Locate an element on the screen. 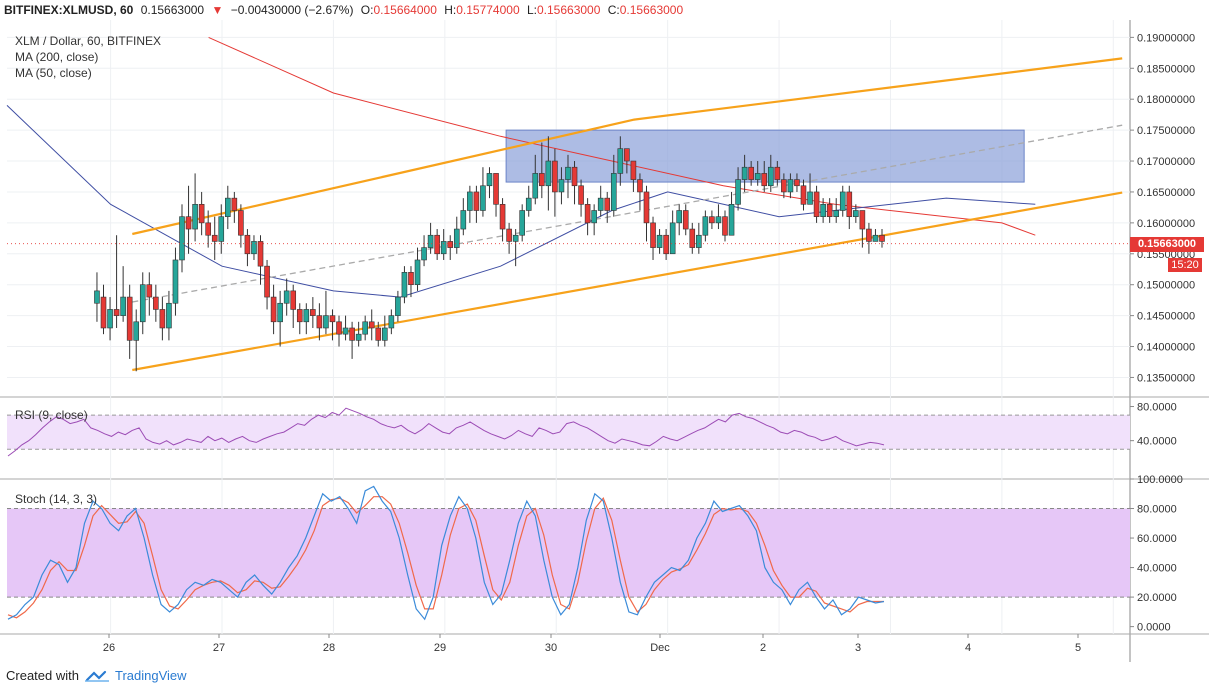 The height and width of the screenshot is (696, 1209). chart-title: XLM / Dollar, 60, BITFINEX is located at coordinates (88, 41).